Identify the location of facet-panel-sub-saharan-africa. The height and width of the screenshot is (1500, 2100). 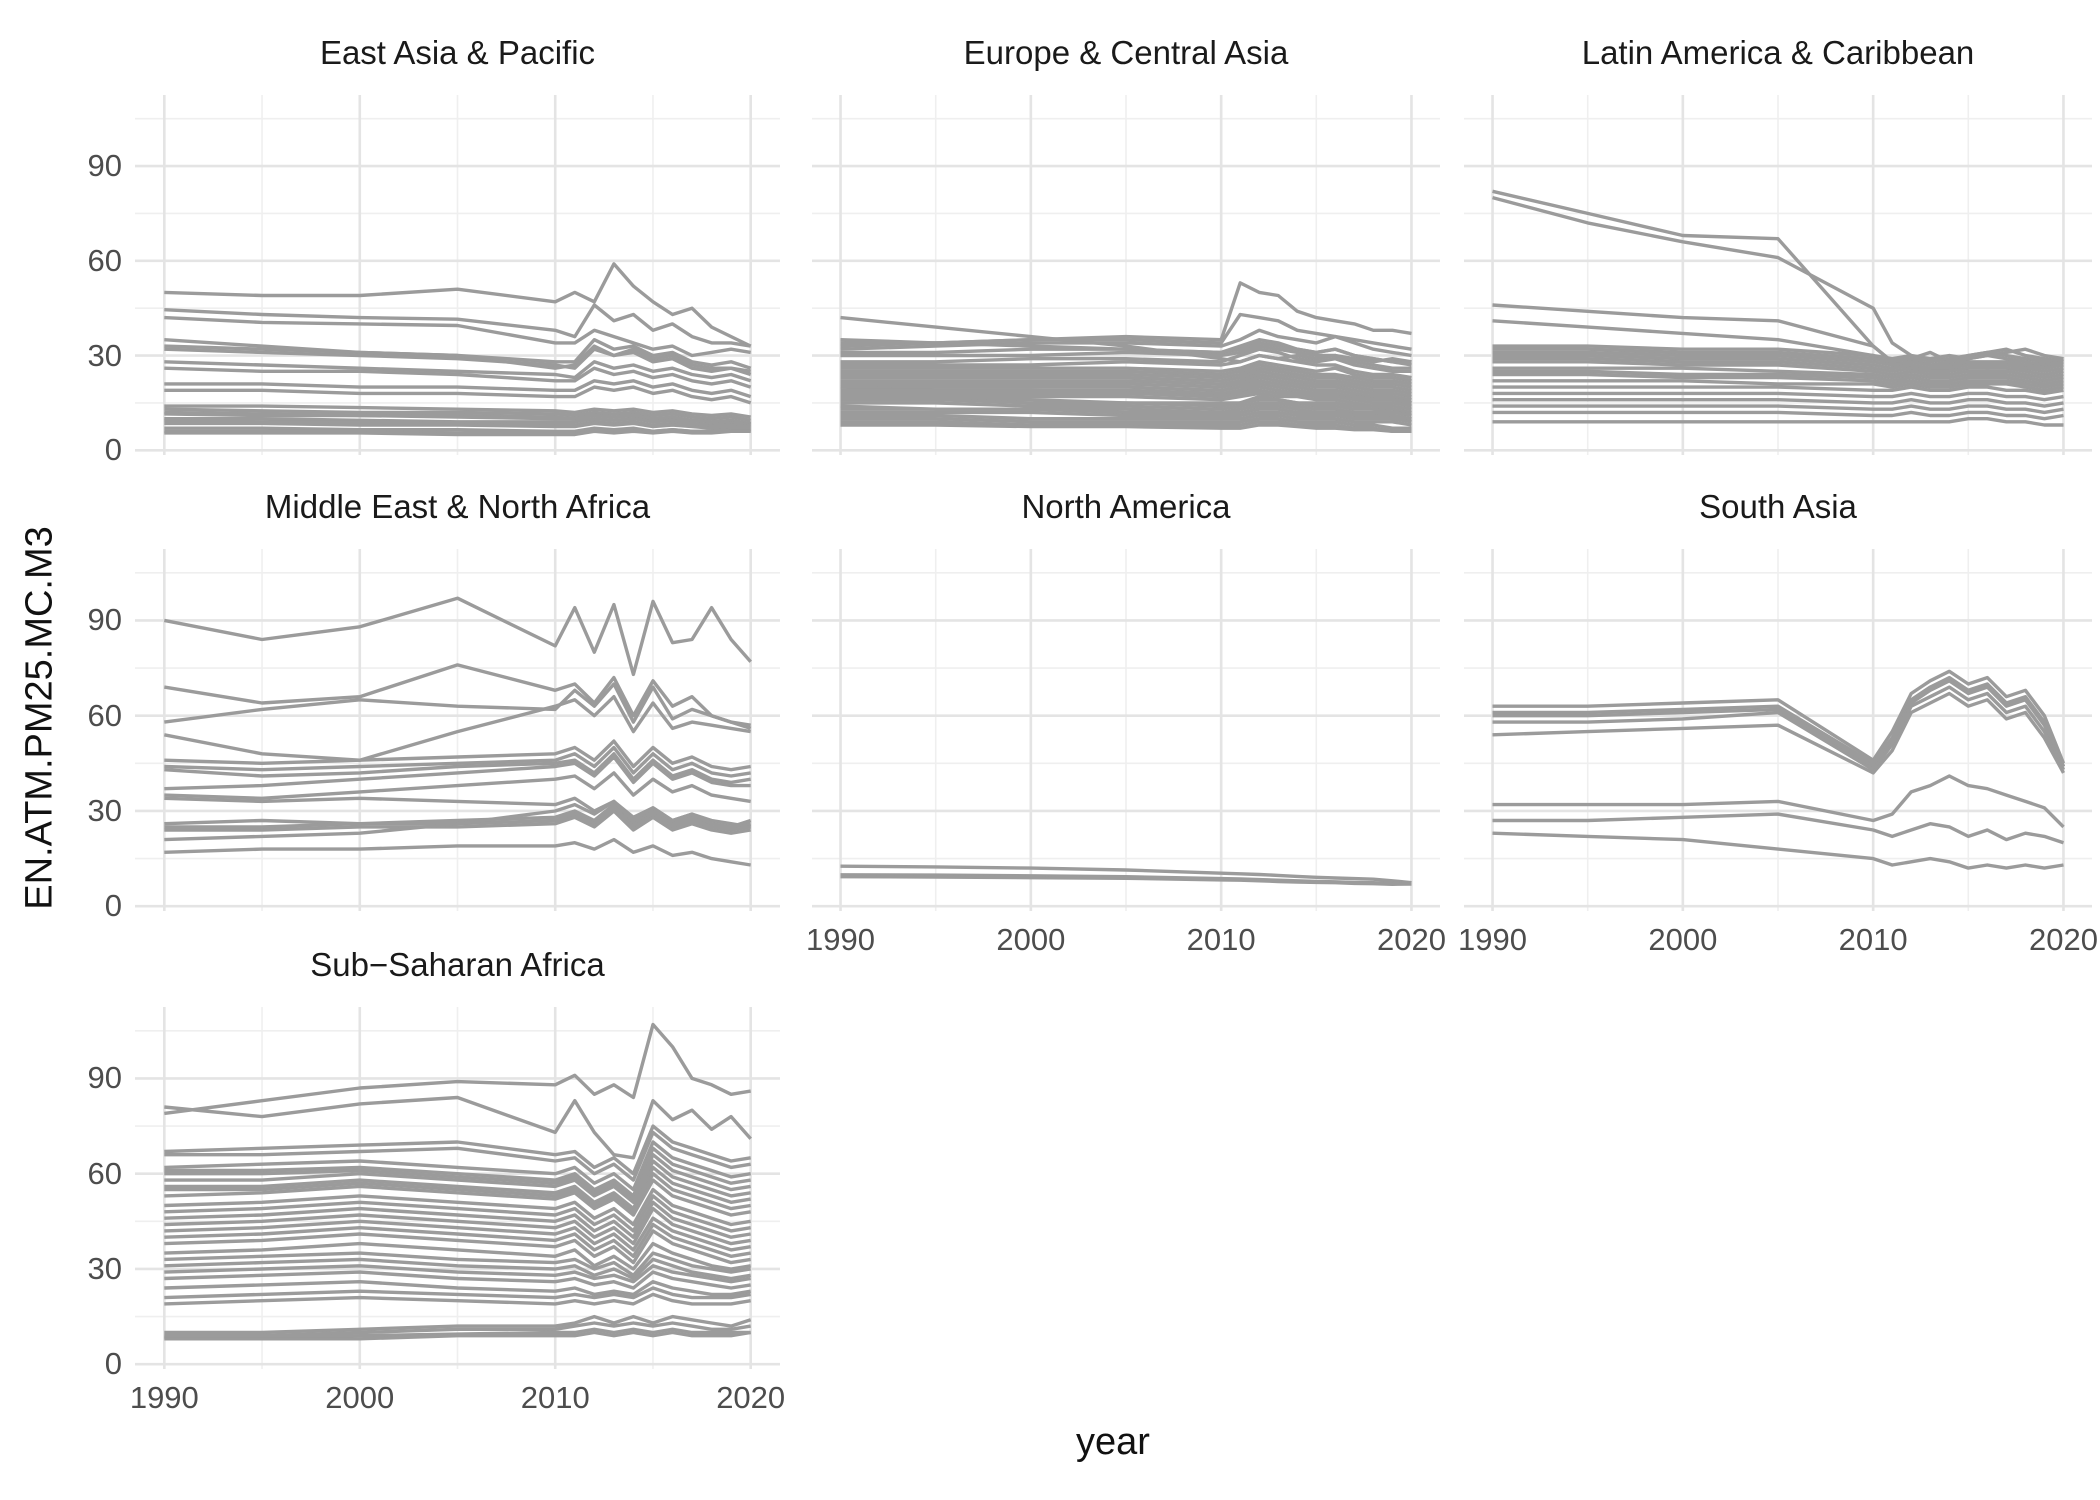
(457, 1188).